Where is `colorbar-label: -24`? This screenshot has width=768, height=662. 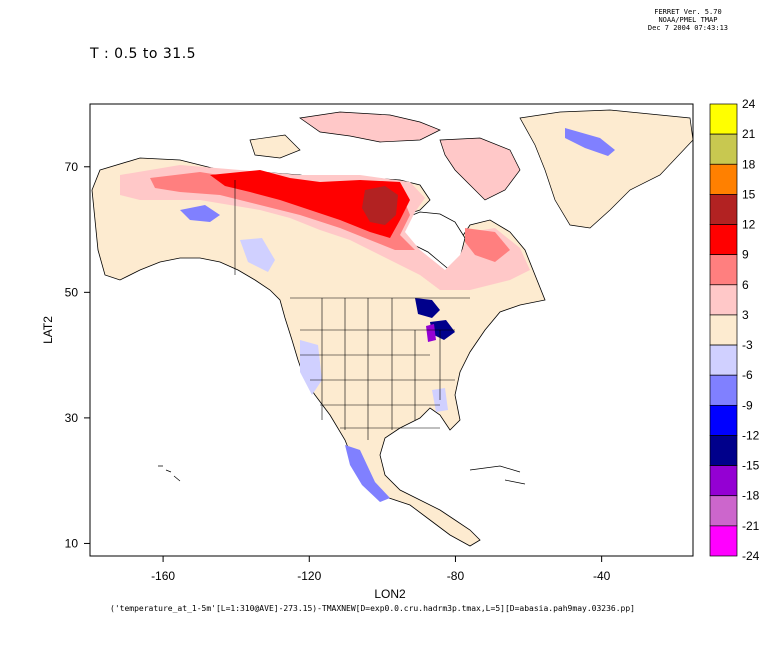 colorbar-label: -24 is located at coordinates (751, 556).